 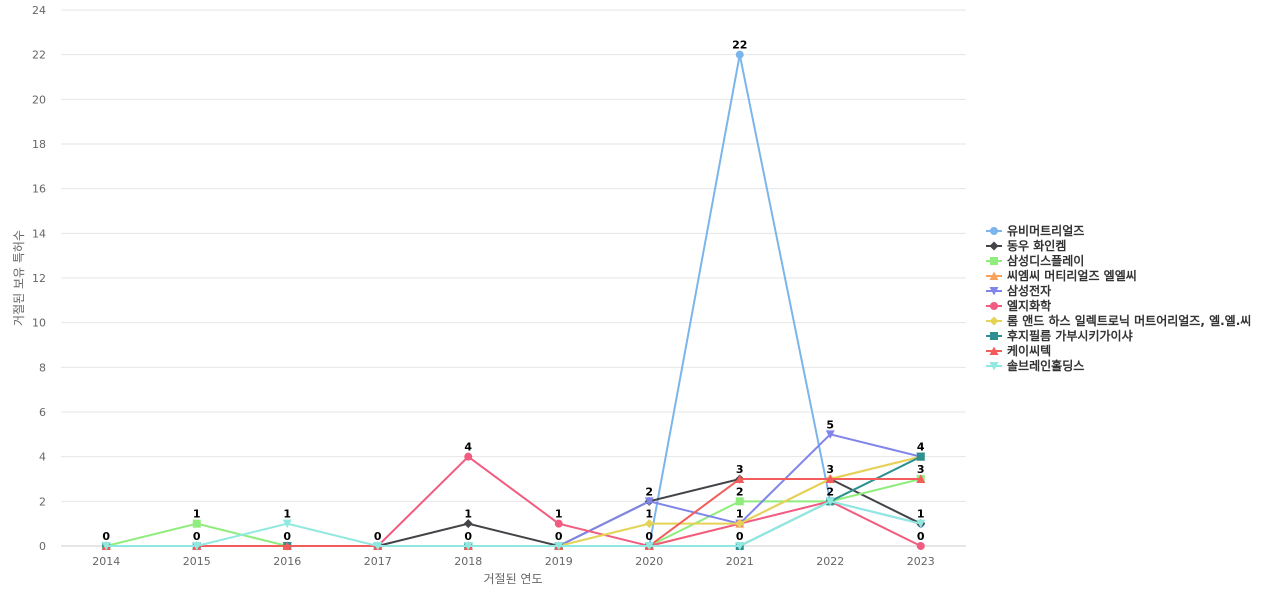 I want to click on legend-item: 유비머트리얼즈, so click(x=1035, y=230).